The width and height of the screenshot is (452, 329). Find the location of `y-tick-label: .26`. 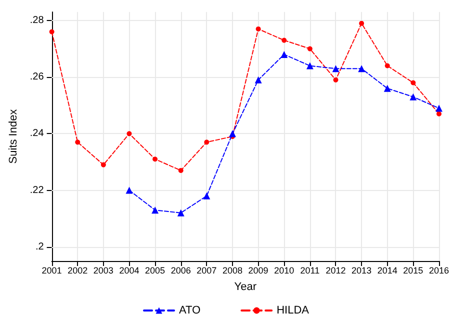

y-tick-label: .26 is located at coordinates (37, 77).